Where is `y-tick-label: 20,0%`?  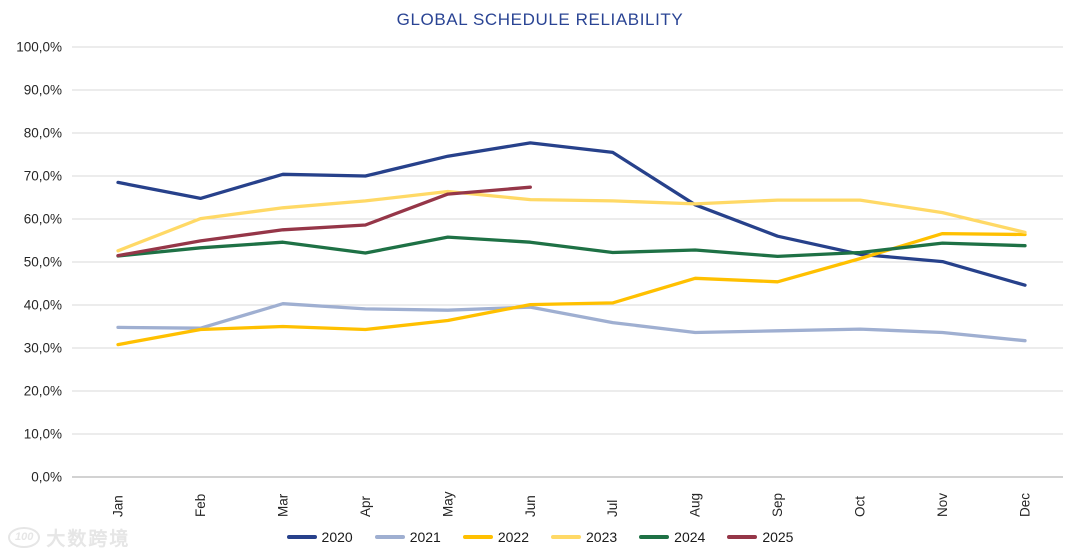
y-tick-label: 20,0% is located at coordinates (43, 391).